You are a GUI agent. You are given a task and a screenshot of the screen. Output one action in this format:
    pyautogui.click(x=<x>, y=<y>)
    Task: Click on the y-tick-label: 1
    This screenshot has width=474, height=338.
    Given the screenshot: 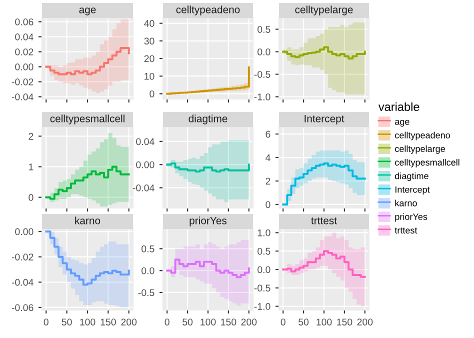 What is the action you would take?
    pyautogui.click(x=31, y=167)
    